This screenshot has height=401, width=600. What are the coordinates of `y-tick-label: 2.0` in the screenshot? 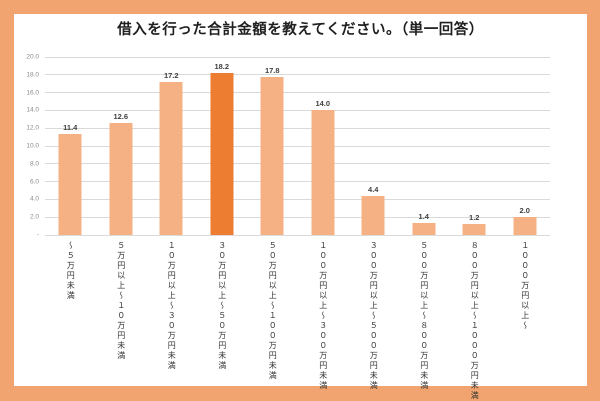 It's located at (34, 217).